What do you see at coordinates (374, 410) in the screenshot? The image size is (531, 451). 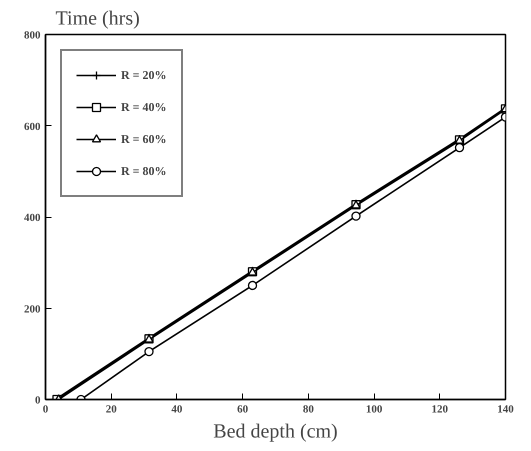 I see `x-tick-label: 100` at bounding box center [374, 410].